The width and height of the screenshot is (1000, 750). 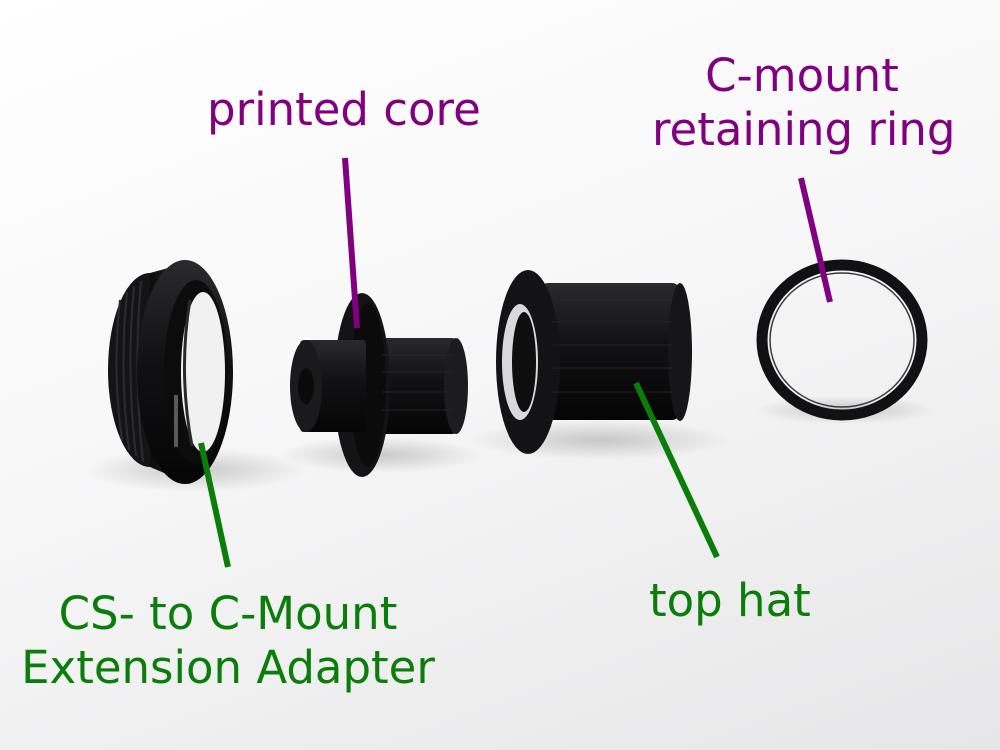 I want to click on adapter-label: CS- to C-Mount Extension Adapter, so click(x=228, y=641).